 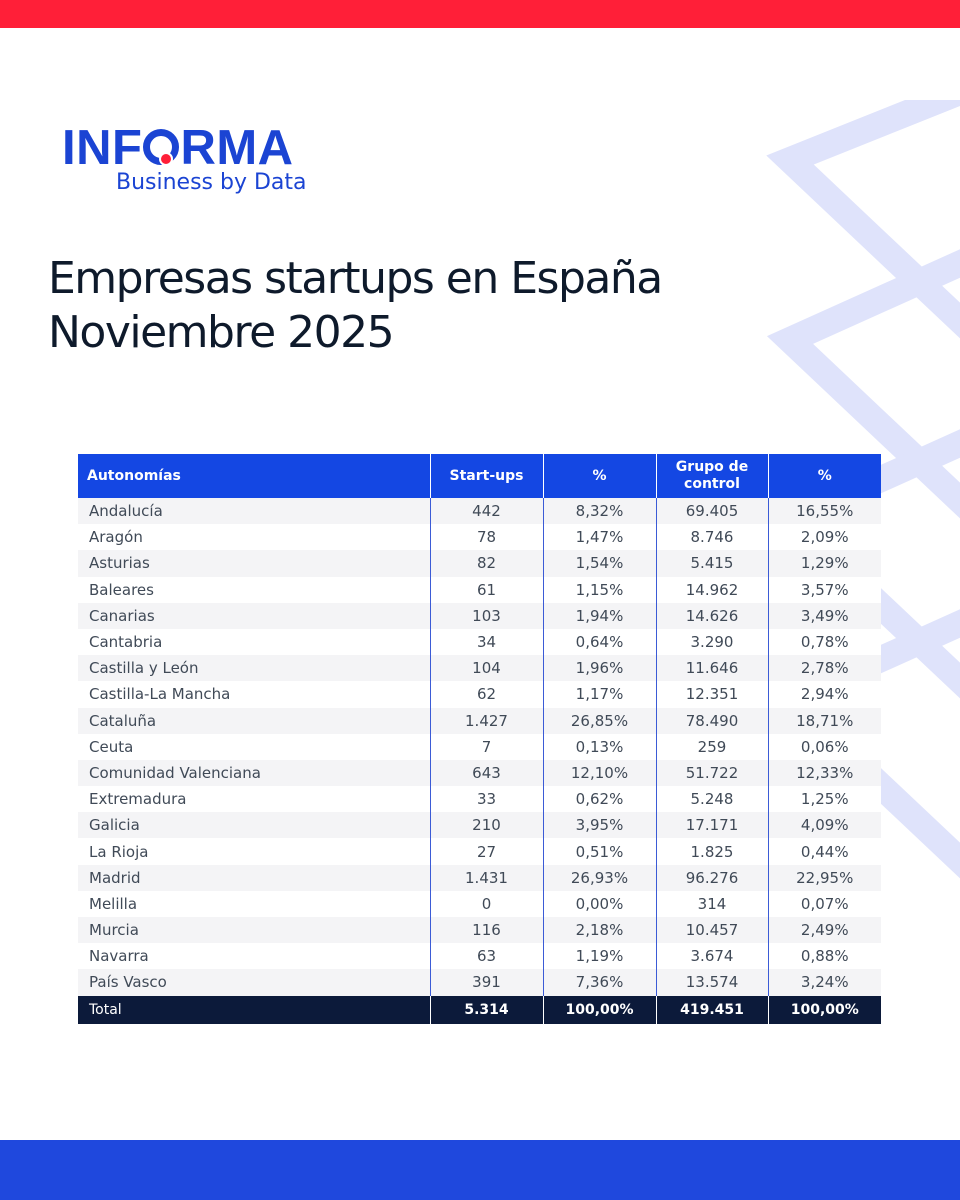 I want to click on cell-grupo-control: 17.171, so click(x=711, y=825).